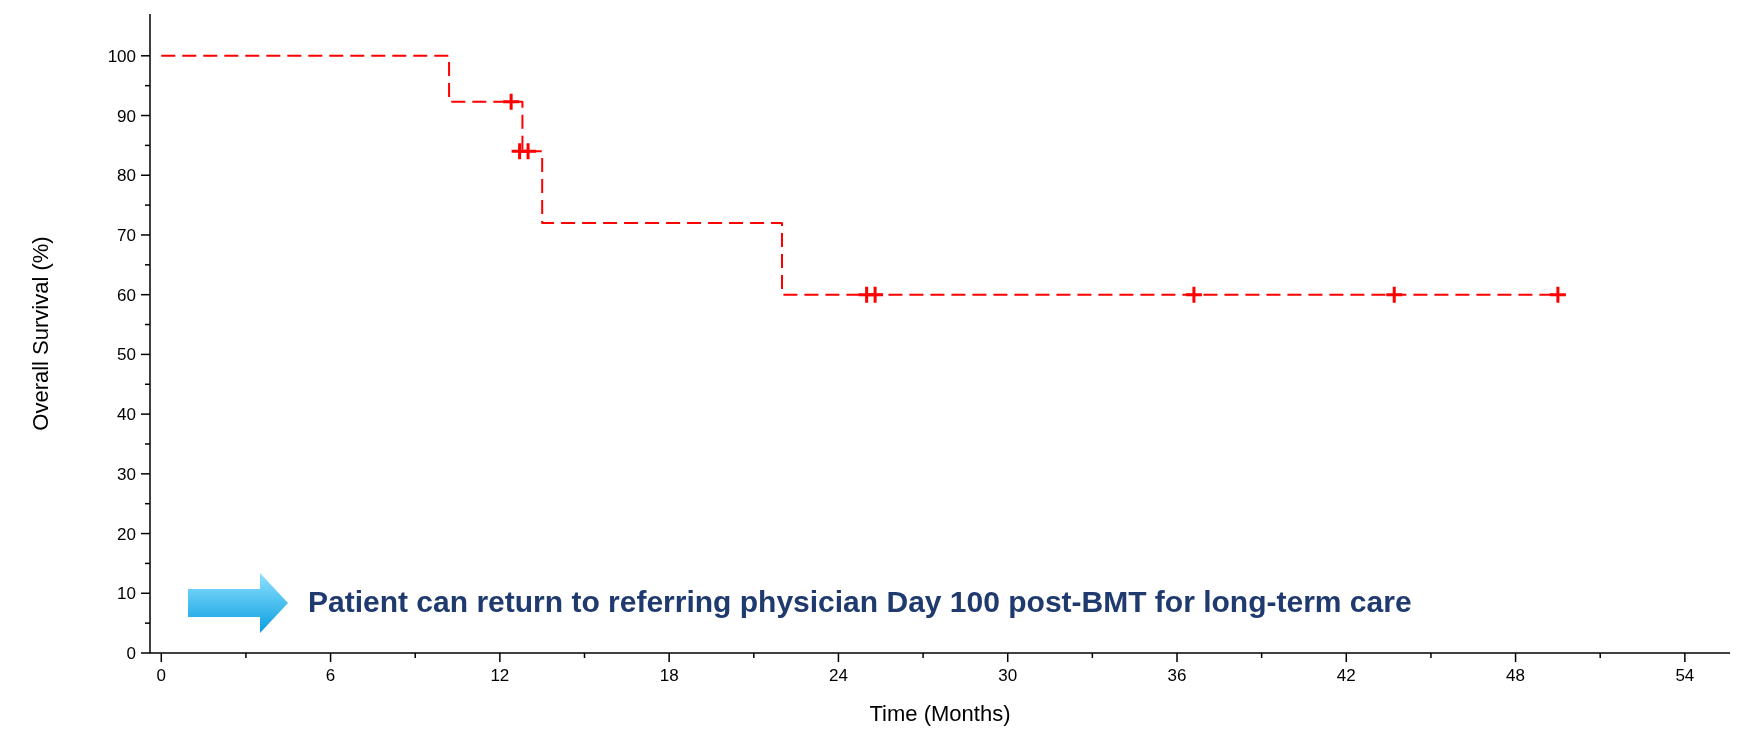 The width and height of the screenshot is (1741, 741). Describe the element at coordinates (126, 235) in the screenshot. I see `y-tick-label: 70` at that location.